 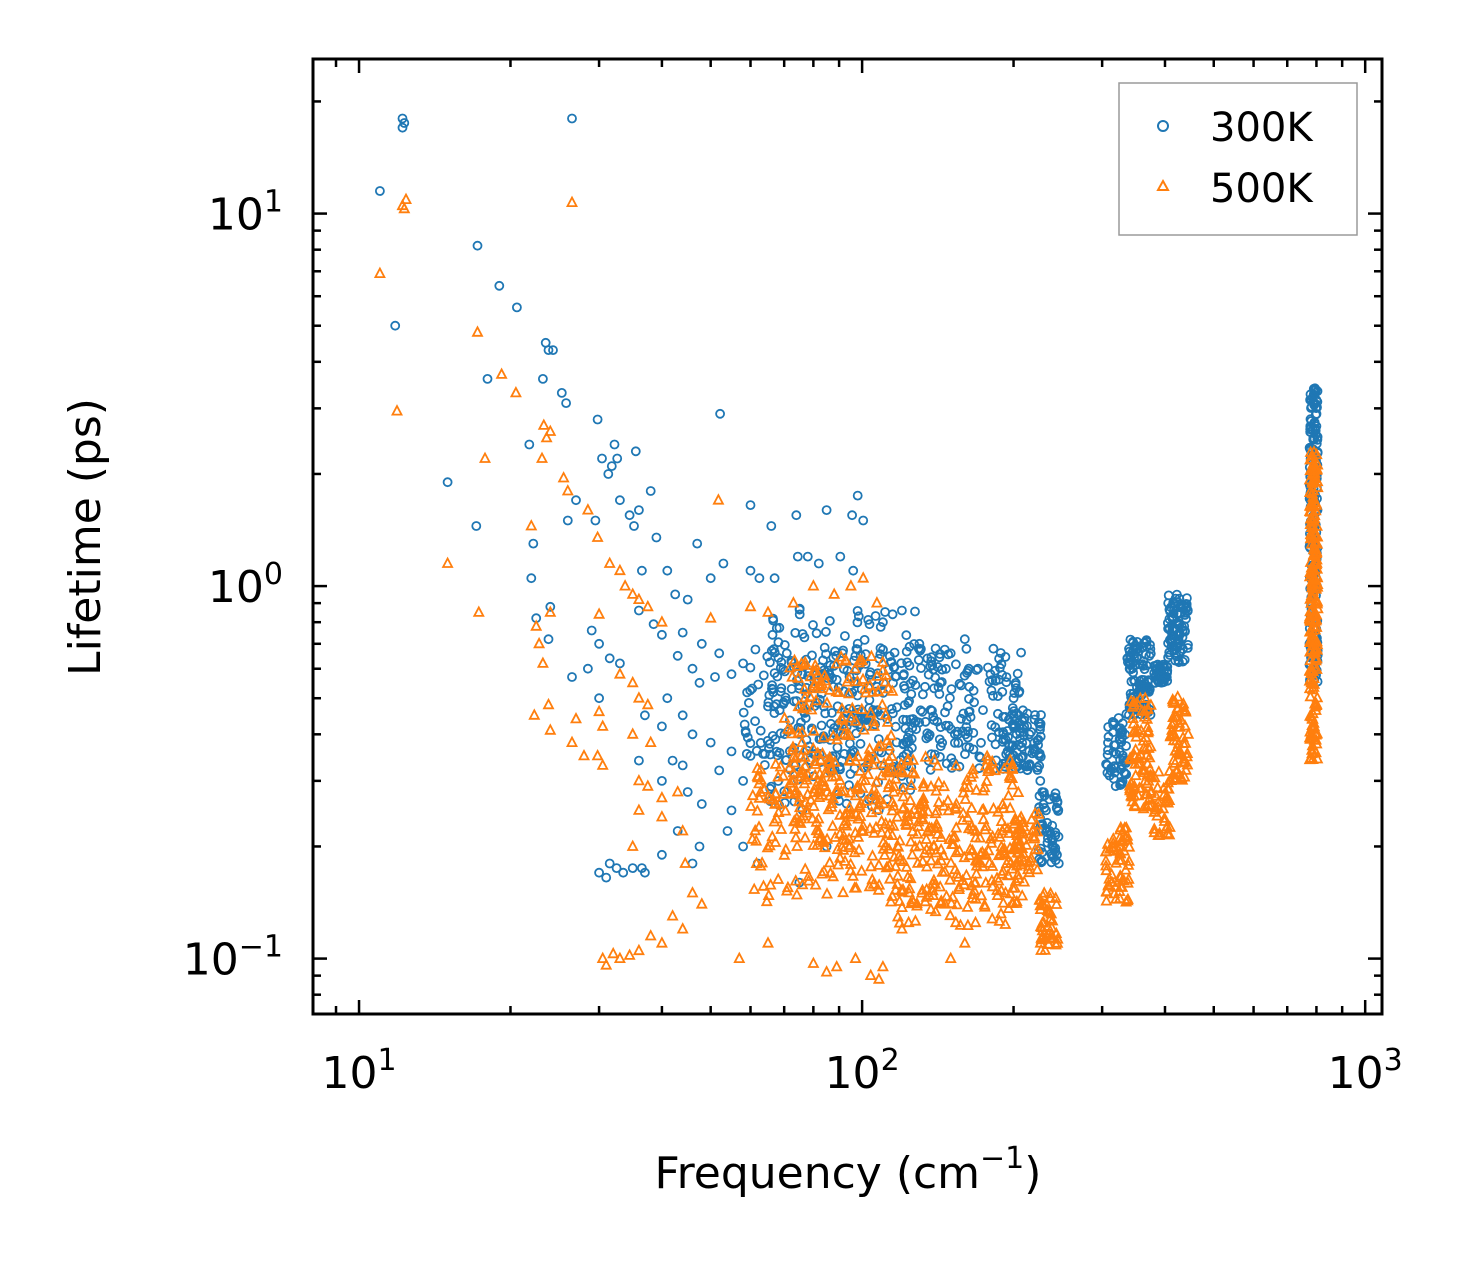 What do you see at coordinates (1262, 189) in the screenshot?
I see `legend-label-500K: 500K` at bounding box center [1262, 189].